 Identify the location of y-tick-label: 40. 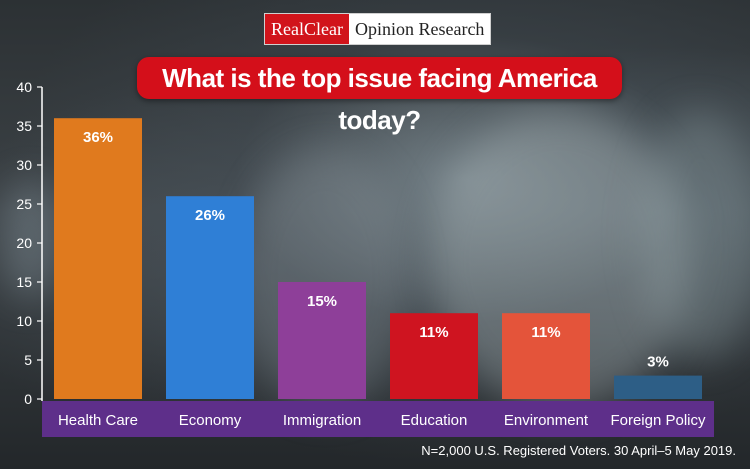
(24, 87).